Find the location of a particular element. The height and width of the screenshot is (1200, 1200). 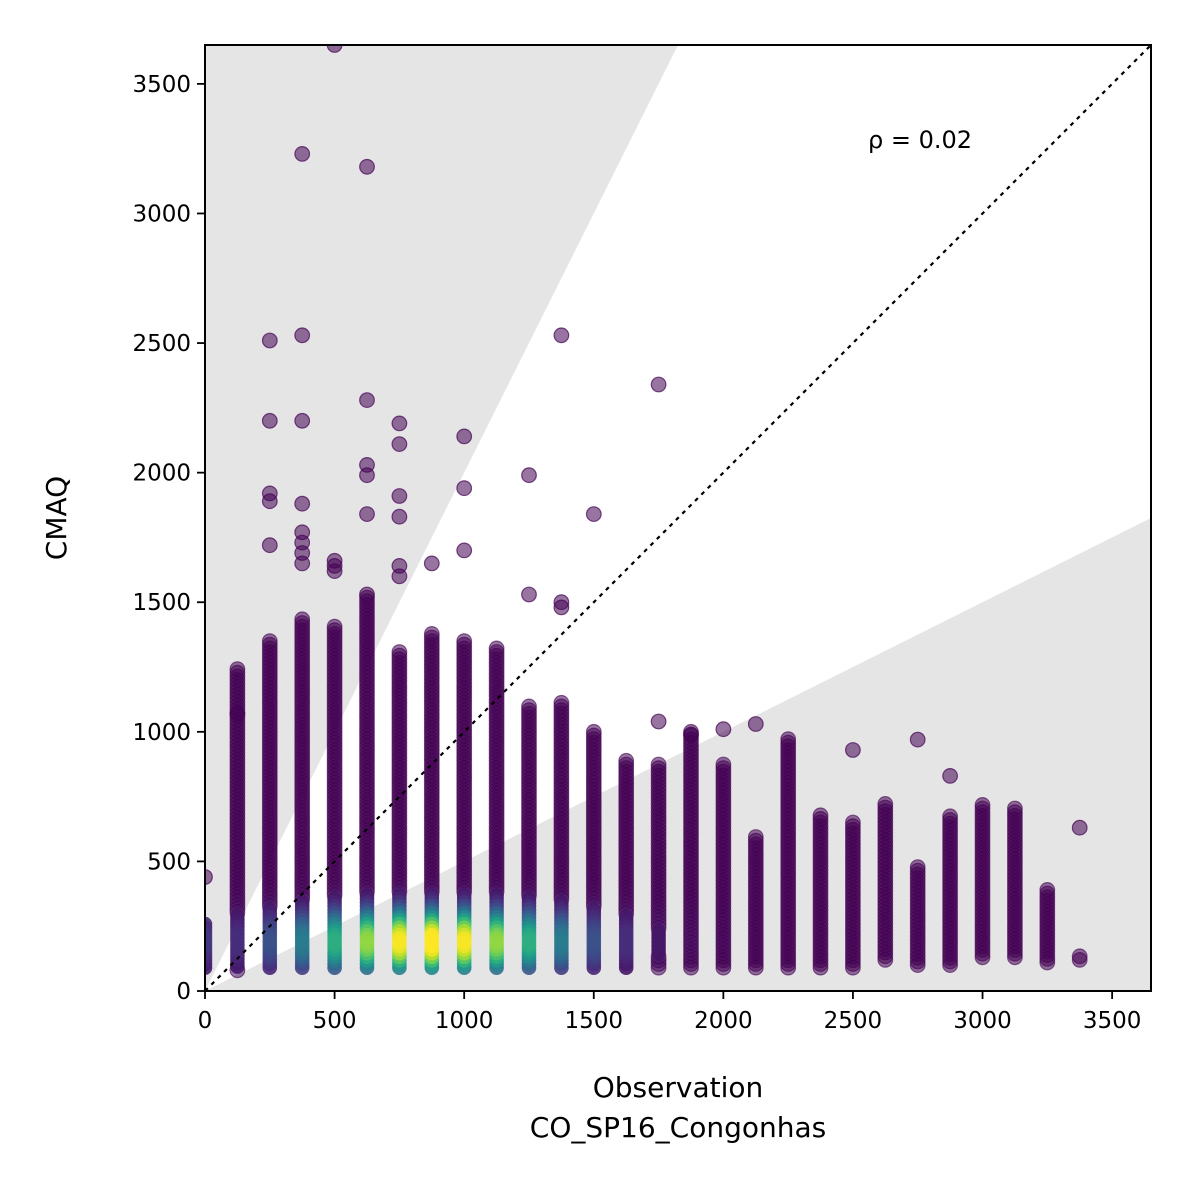

y-tick-label: 1000 is located at coordinates (161, 733).